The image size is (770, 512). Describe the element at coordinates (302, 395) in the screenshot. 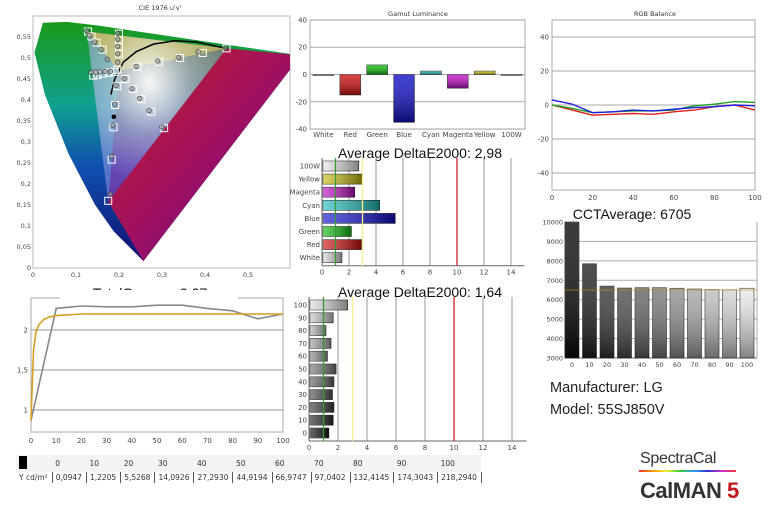

I see `category-label: 30` at that location.